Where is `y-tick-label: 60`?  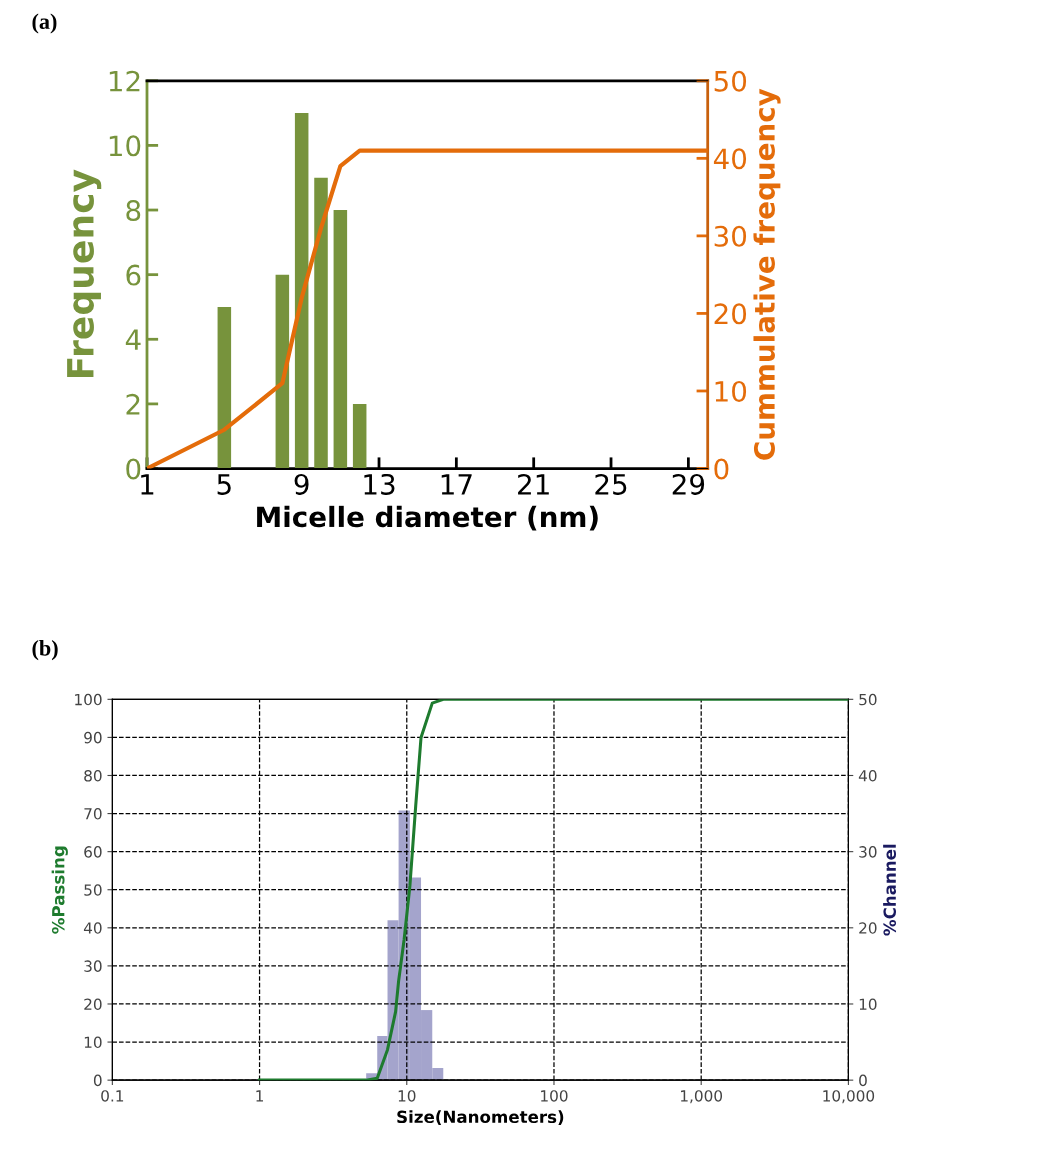
y-tick-label: 60 is located at coordinates (93, 852).